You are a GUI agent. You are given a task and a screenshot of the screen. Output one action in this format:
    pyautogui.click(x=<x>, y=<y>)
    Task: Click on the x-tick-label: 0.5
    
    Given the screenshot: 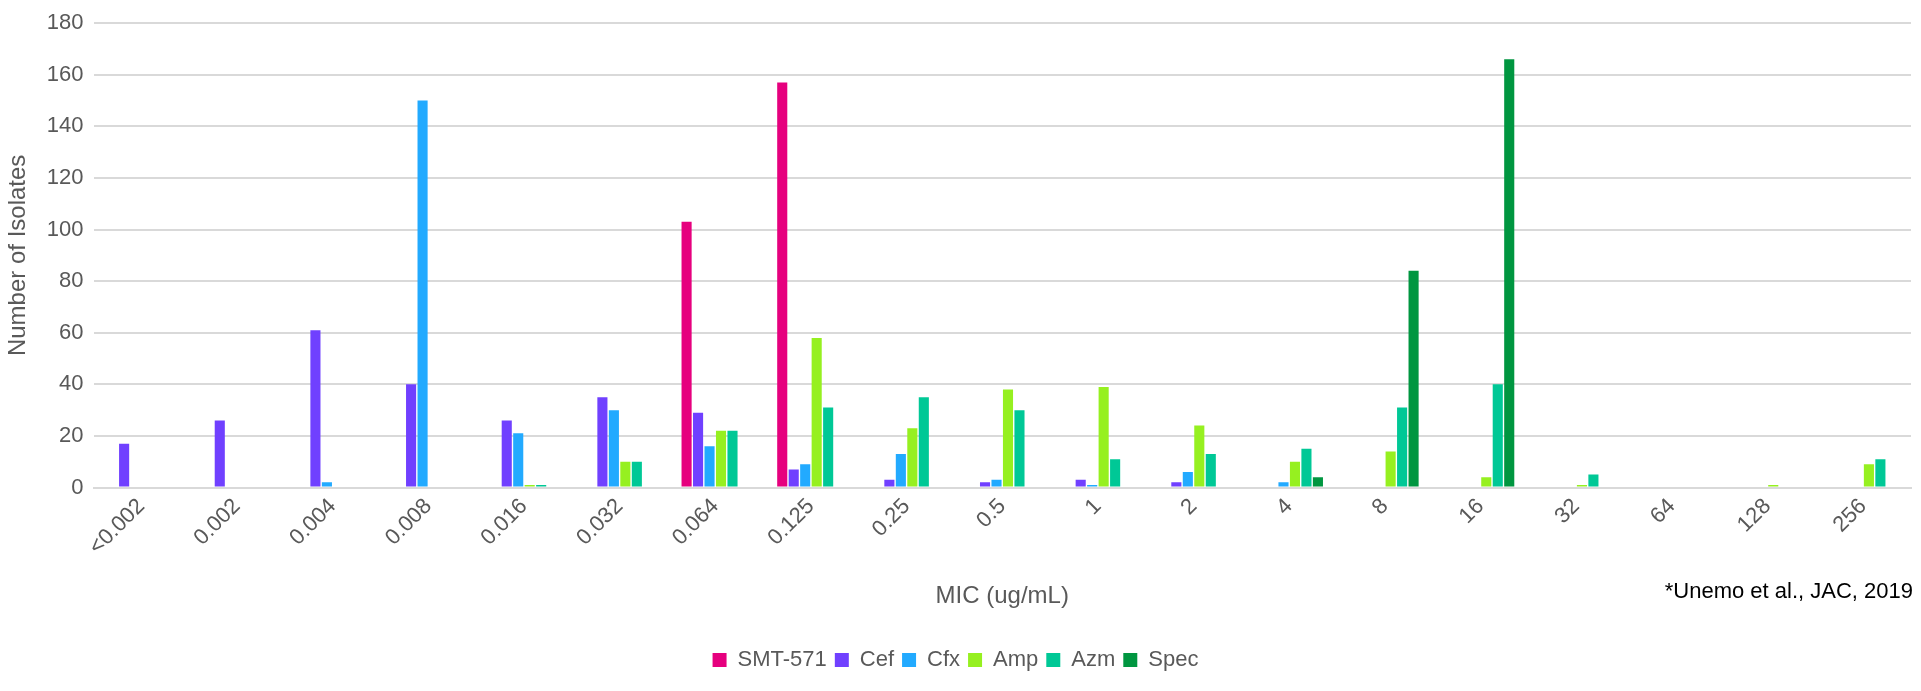 What is the action you would take?
    pyautogui.click(x=990, y=513)
    